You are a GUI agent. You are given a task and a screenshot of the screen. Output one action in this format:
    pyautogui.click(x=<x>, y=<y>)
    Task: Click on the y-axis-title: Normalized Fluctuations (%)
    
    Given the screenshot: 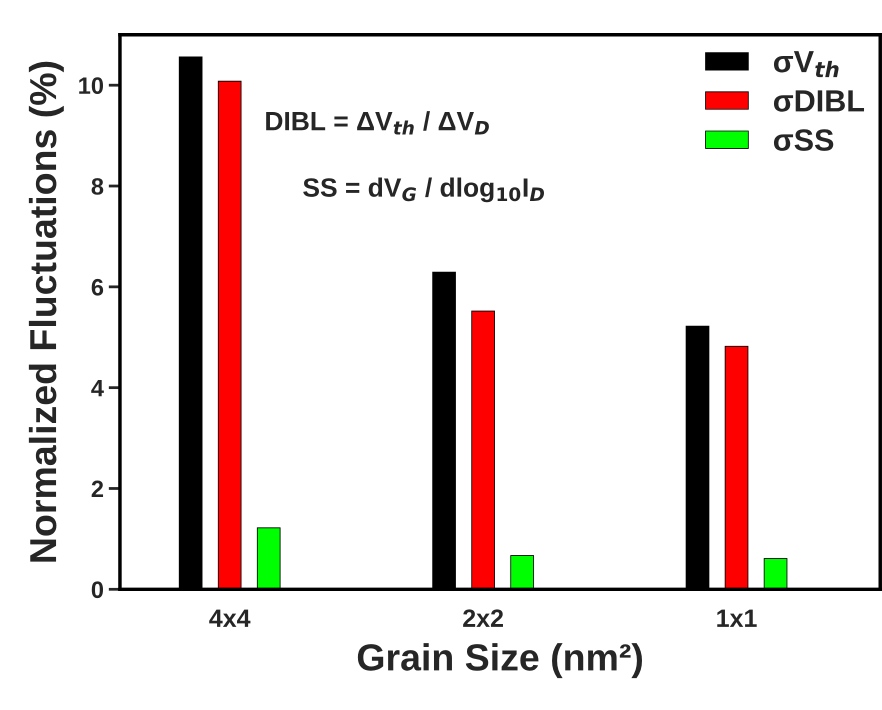 What is the action you would take?
    pyautogui.click(x=46, y=312)
    